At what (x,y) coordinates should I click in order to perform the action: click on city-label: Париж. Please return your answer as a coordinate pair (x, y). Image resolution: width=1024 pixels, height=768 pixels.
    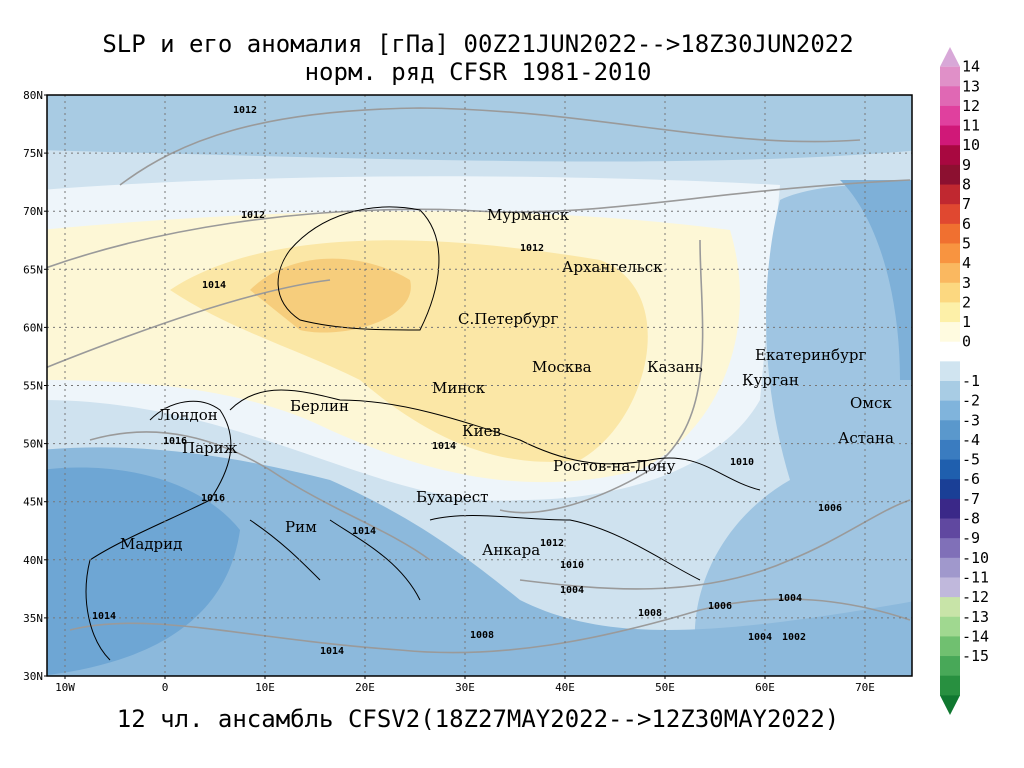
    Looking at the image, I should click on (210, 448).